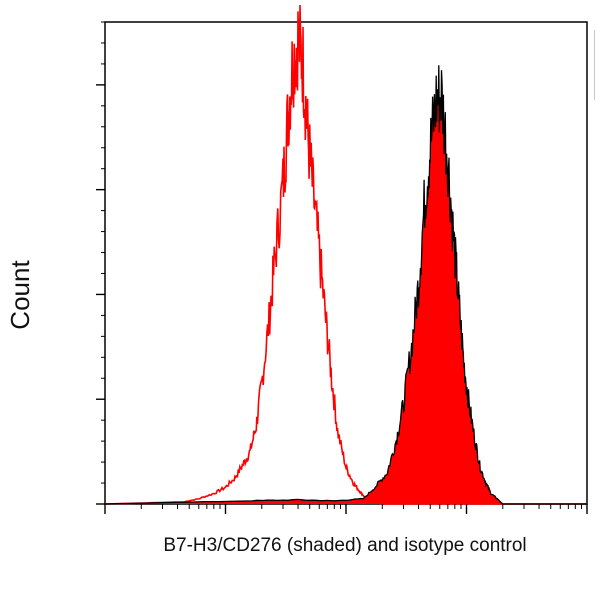 The height and width of the screenshot is (600, 600). Describe the element at coordinates (19, 295) in the screenshot. I see `y-axis-label: Count` at that location.